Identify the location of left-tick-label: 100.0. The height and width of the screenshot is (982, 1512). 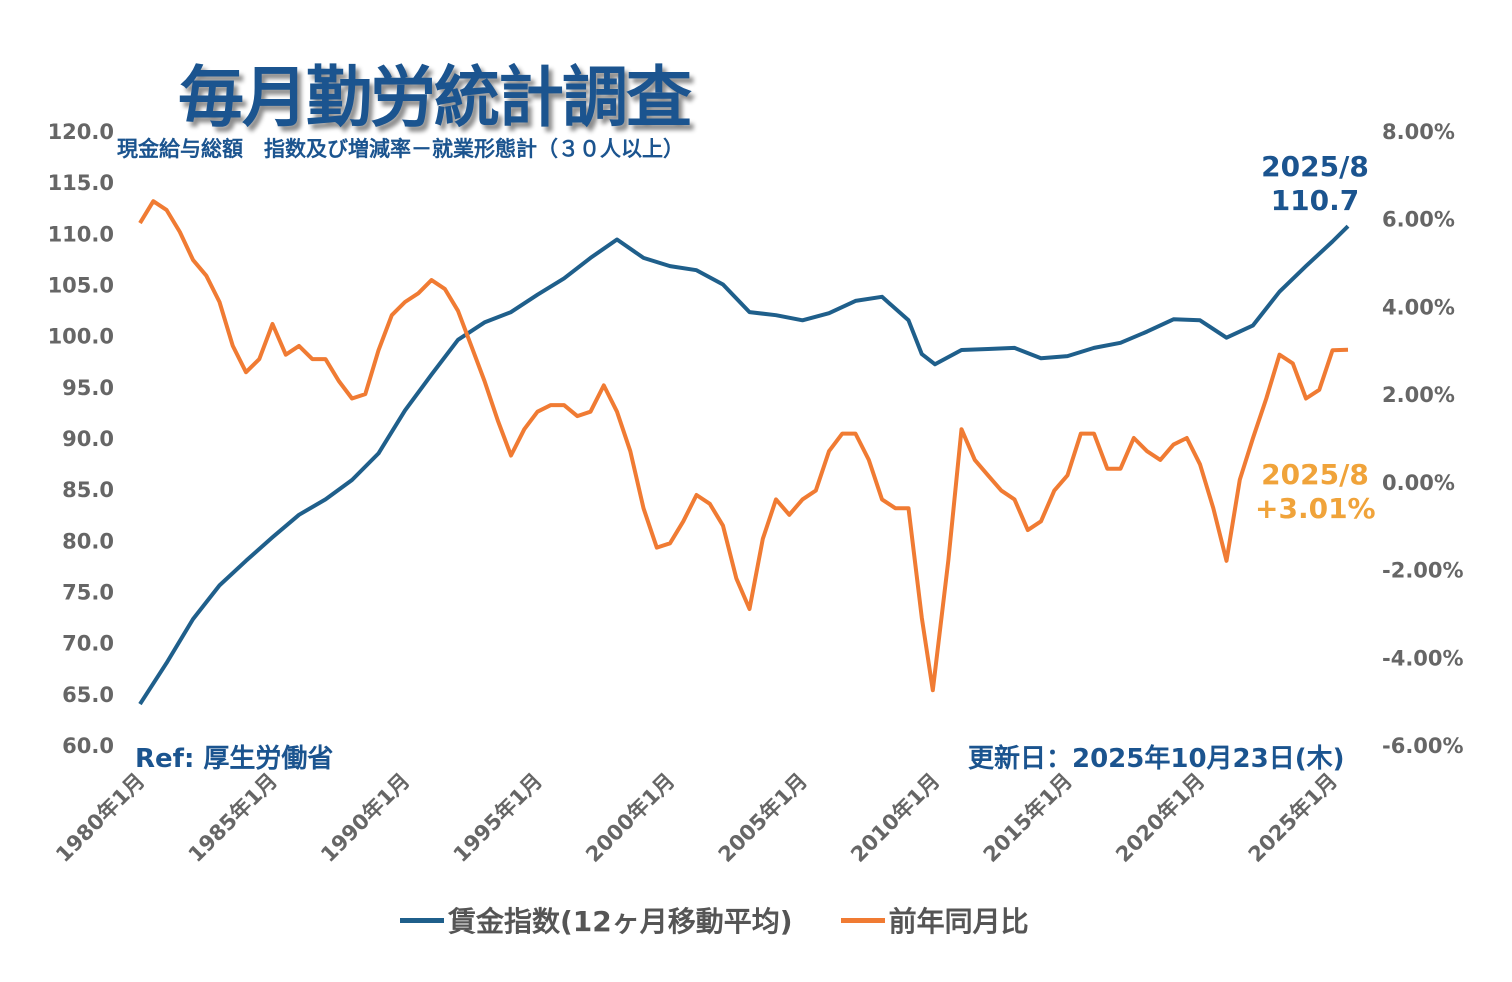
(81, 337).